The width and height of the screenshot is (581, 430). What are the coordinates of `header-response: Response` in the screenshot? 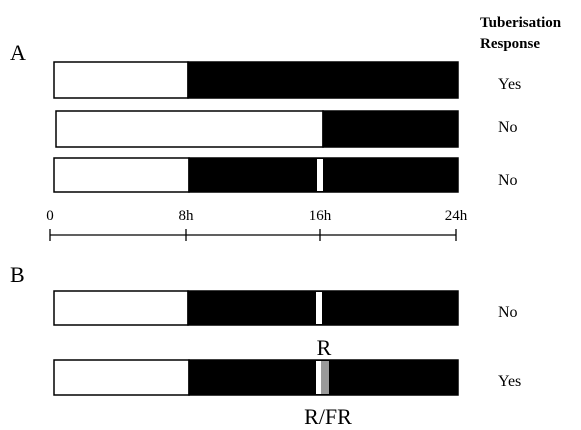 It's located at (510, 44).